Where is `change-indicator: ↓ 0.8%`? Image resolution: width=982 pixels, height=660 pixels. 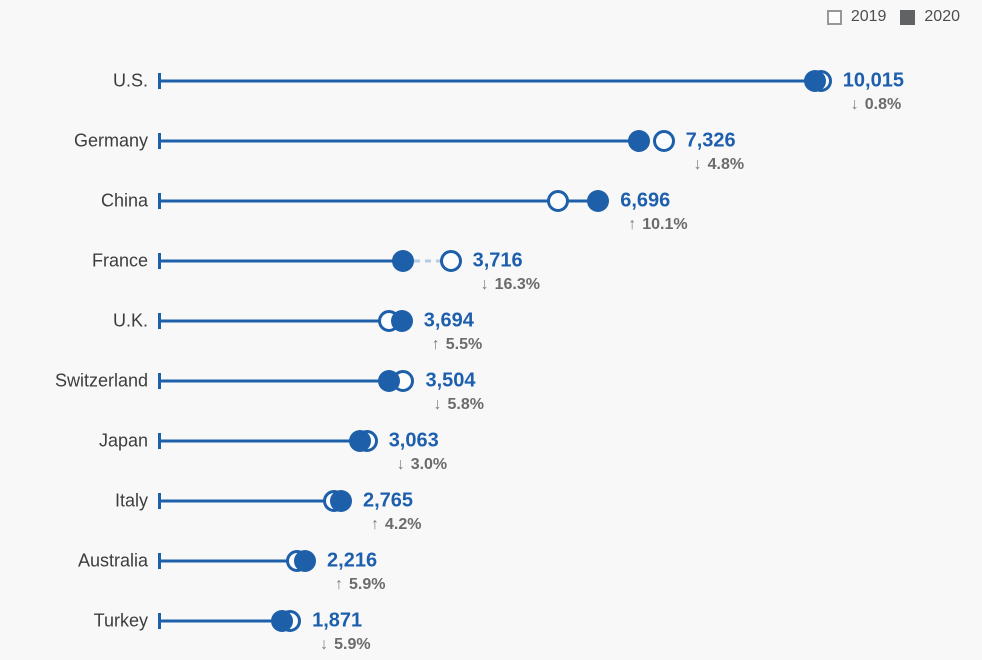 change-indicator: ↓ 0.8% is located at coordinates (876, 105).